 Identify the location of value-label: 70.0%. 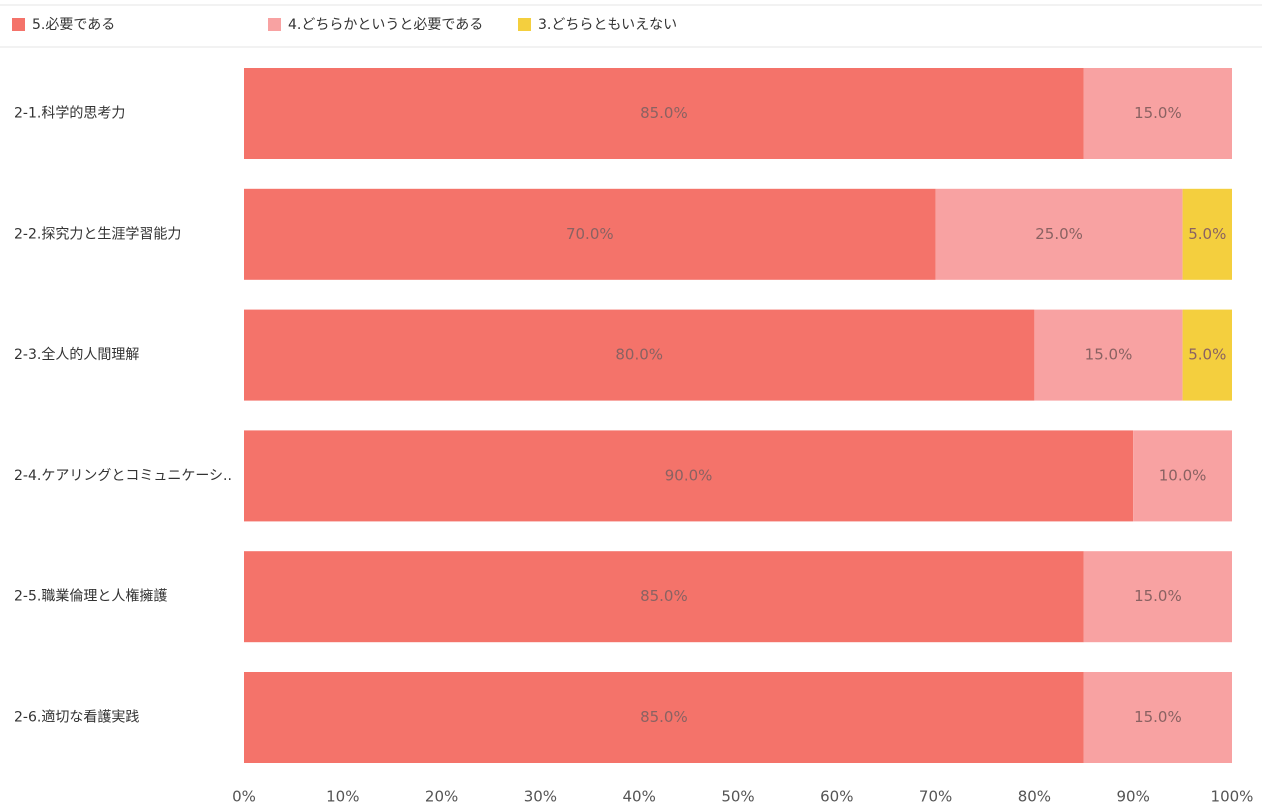
(590, 234).